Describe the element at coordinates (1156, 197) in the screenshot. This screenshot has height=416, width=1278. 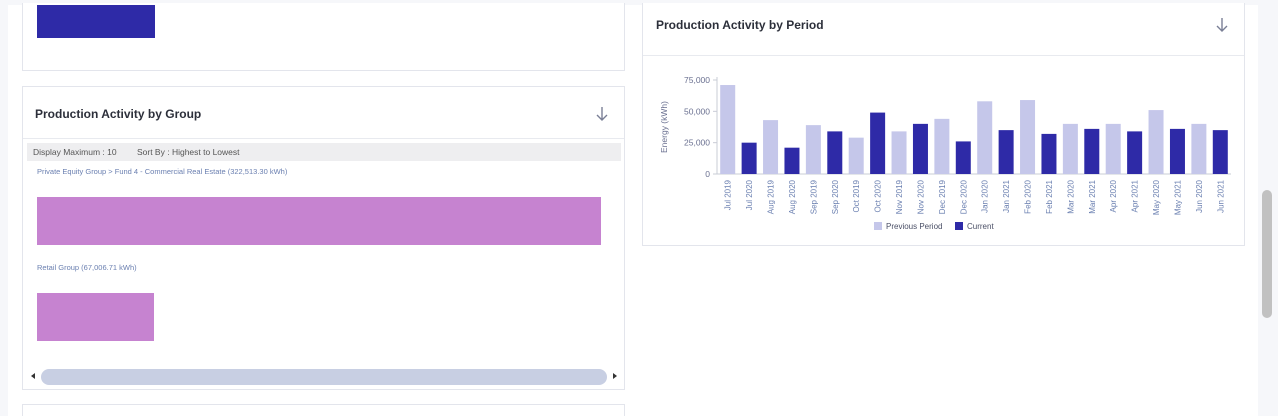
I see `x-tick-label: May 2020` at that location.